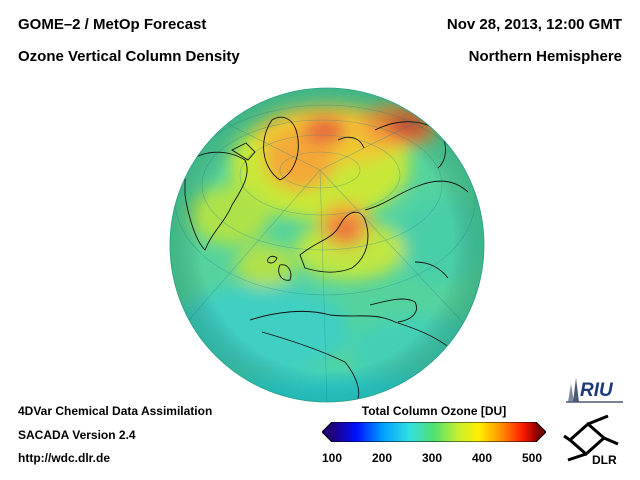 The height and width of the screenshot is (480, 640). What do you see at coordinates (591, 440) in the screenshot?
I see `dlr-logo: DLR` at bounding box center [591, 440].